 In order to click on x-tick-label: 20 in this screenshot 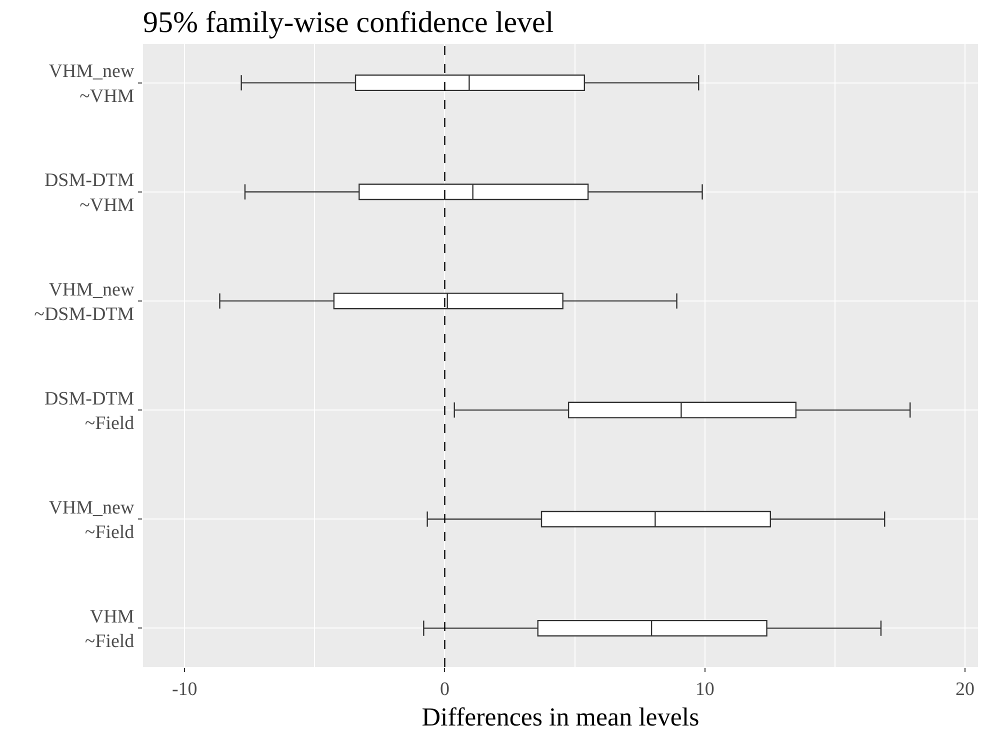, I will do `click(964, 689)`.